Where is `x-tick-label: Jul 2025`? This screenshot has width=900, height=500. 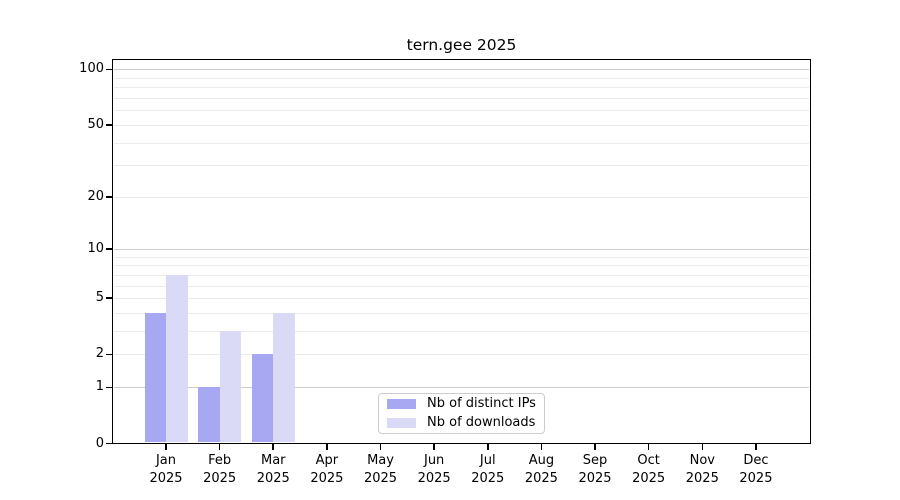
x-tick-label: Jul 2025 is located at coordinates (488, 469).